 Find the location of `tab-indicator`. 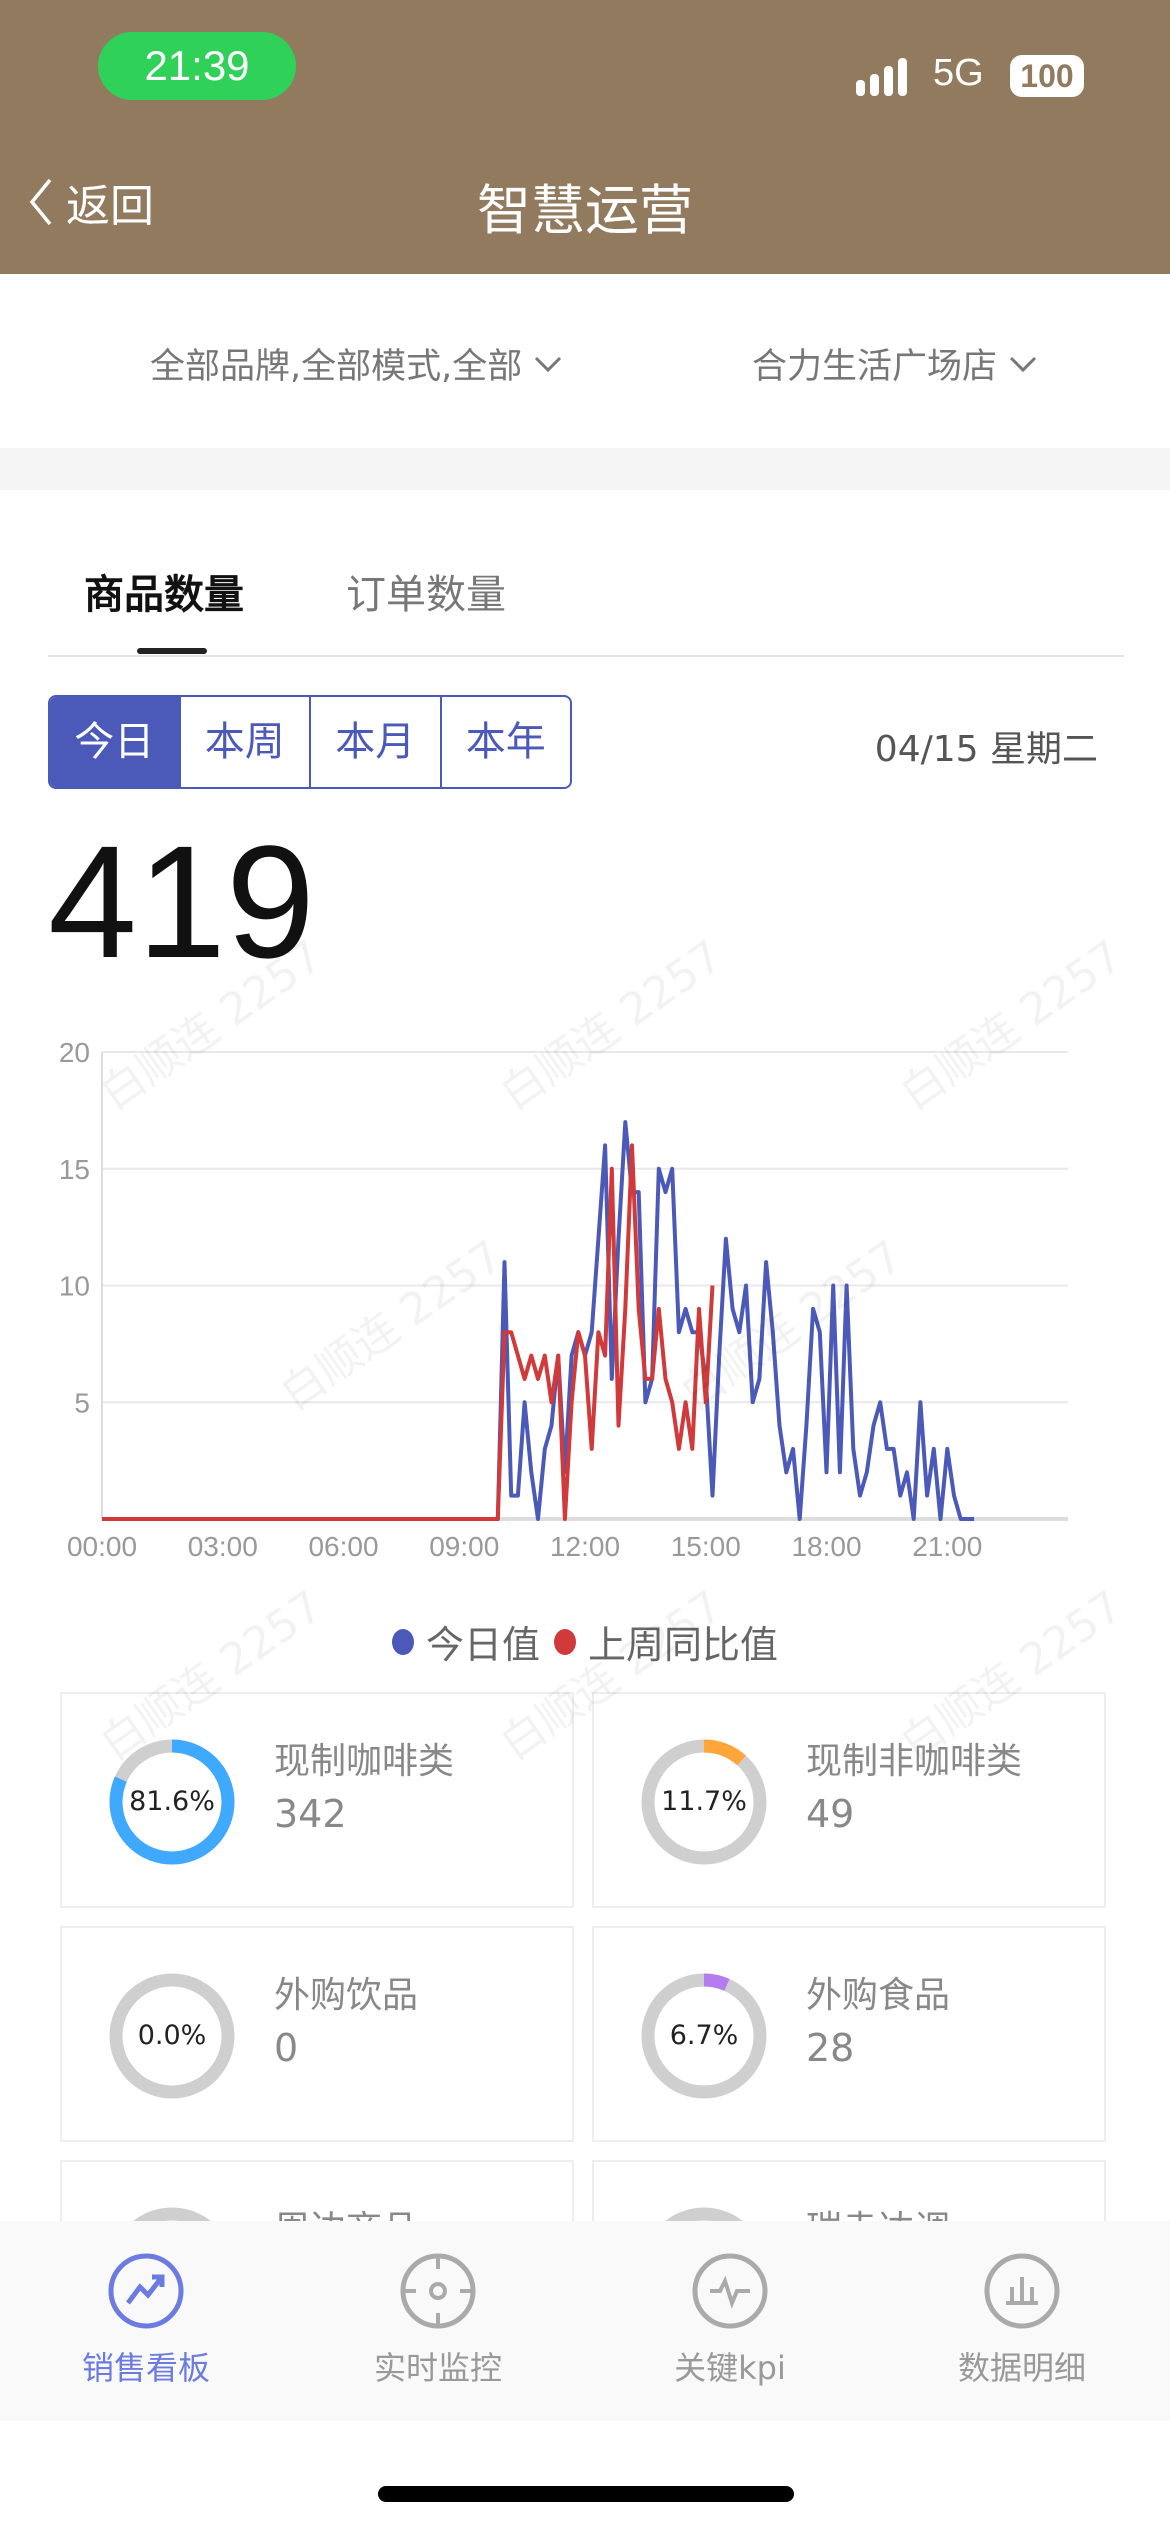

tab-indicator is located at coordinates (172, 651).